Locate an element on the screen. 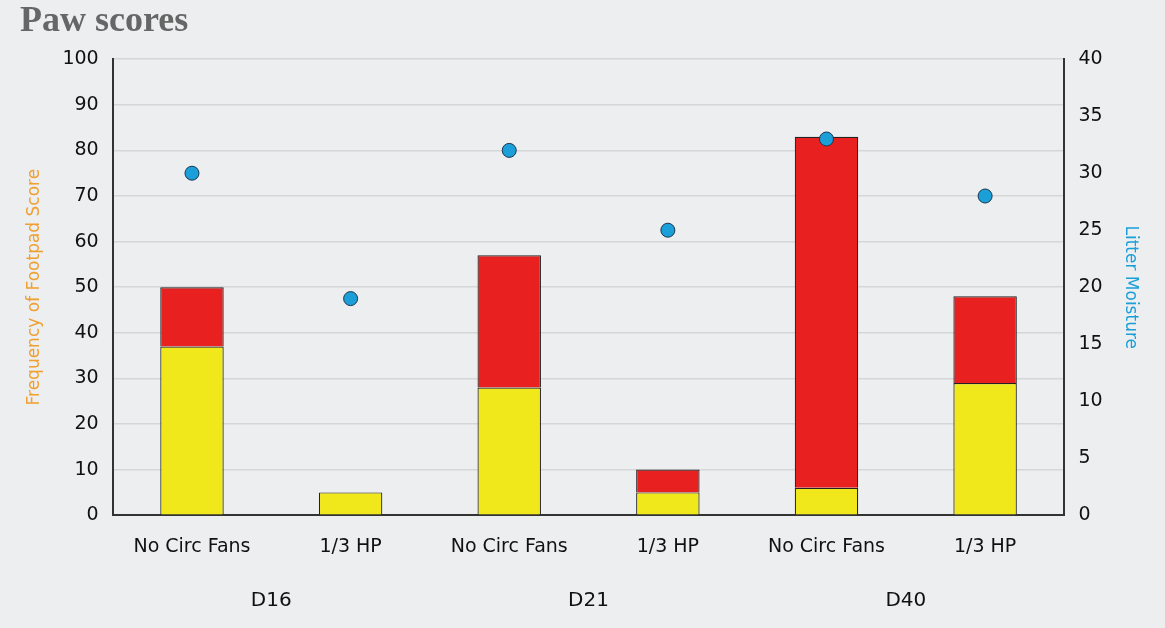  y2-axis-title: Litter Moisture is located at coordinates (1132, 287).